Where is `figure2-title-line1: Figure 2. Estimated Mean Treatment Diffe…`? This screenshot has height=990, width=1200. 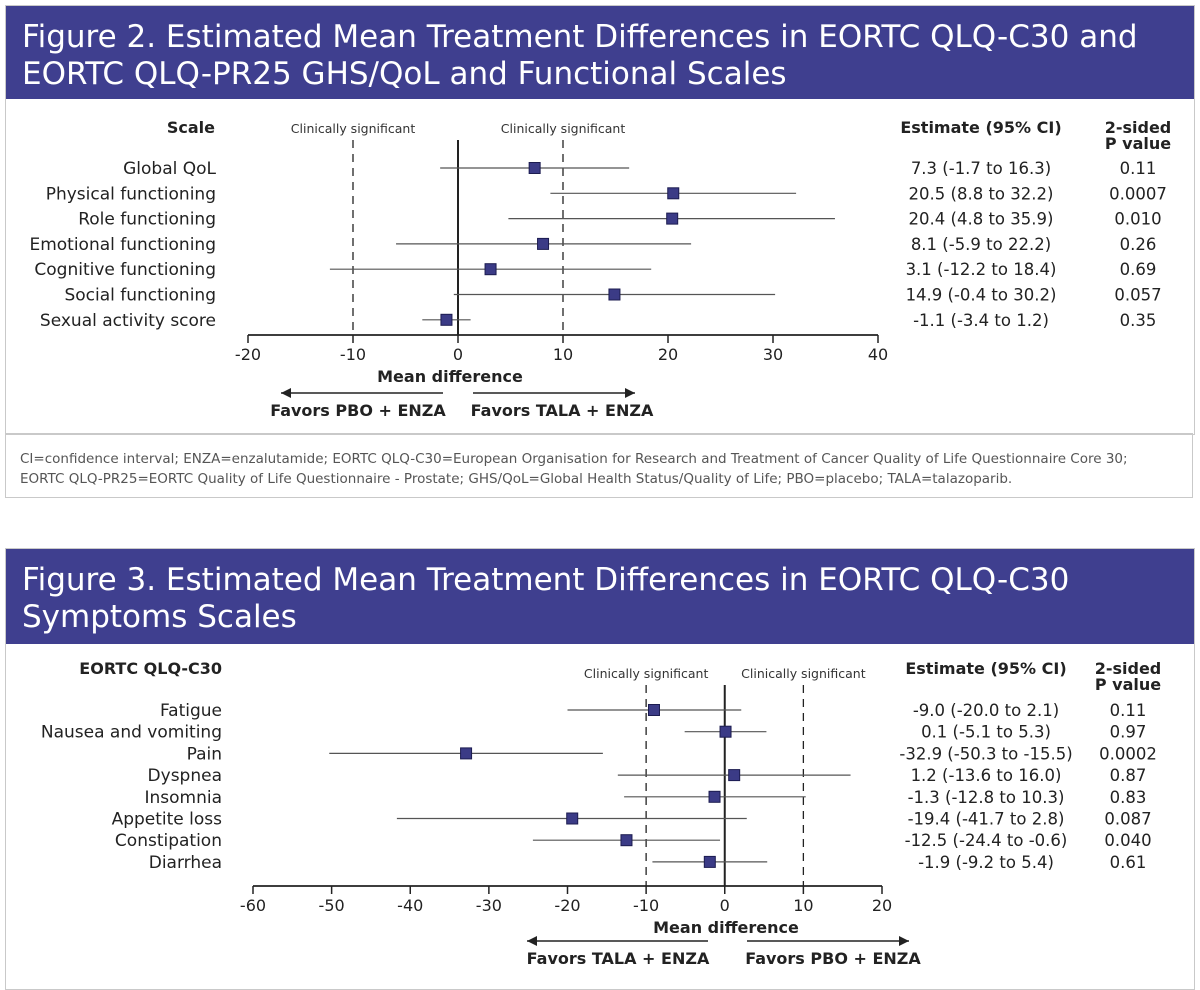
figure2-title-line1: Figure 2. Estimated Mean Treatment Diffe… is located at coordinates (580, 37).